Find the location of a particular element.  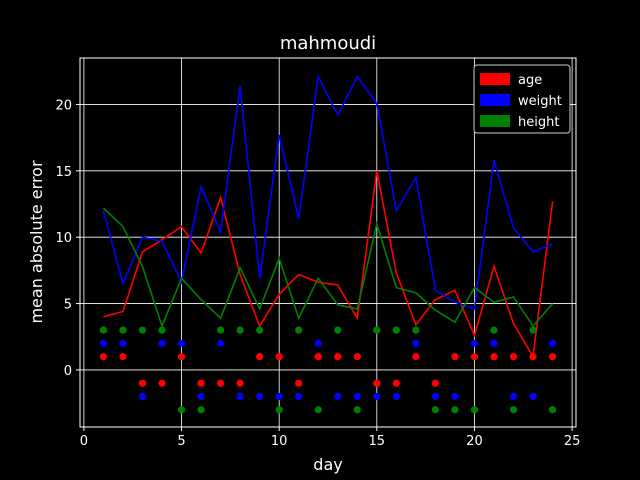

x-tick-label: 10 is located at coordinates (279, 441).